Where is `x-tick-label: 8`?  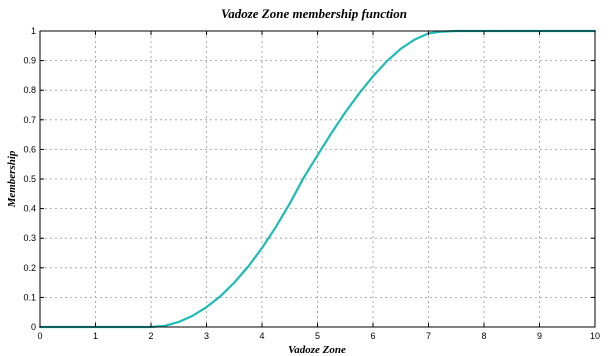 x-tick-label: 8 is located at coordinates (483, 336).